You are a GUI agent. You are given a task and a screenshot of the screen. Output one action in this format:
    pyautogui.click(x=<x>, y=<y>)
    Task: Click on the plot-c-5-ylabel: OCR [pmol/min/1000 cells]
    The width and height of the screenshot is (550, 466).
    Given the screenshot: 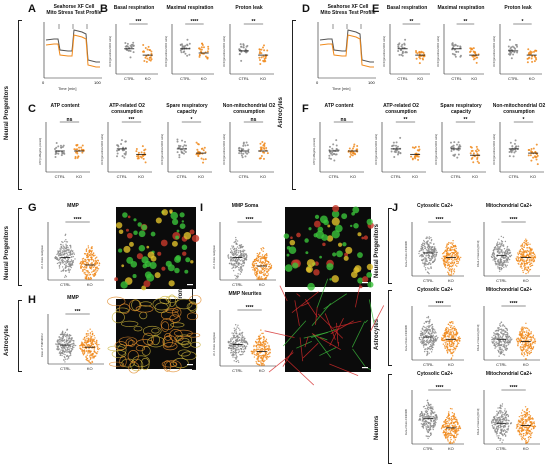 What is the action you would take?
    pyautogui.click(x=162, y=149)
    